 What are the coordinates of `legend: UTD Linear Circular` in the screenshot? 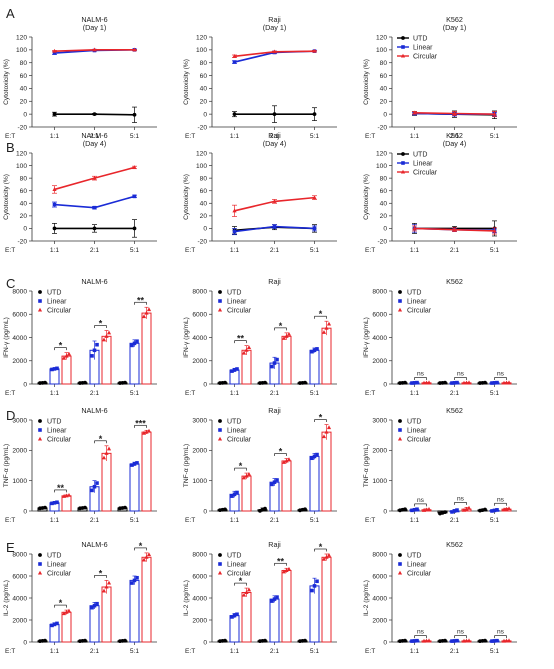 It's located at (234, 431).